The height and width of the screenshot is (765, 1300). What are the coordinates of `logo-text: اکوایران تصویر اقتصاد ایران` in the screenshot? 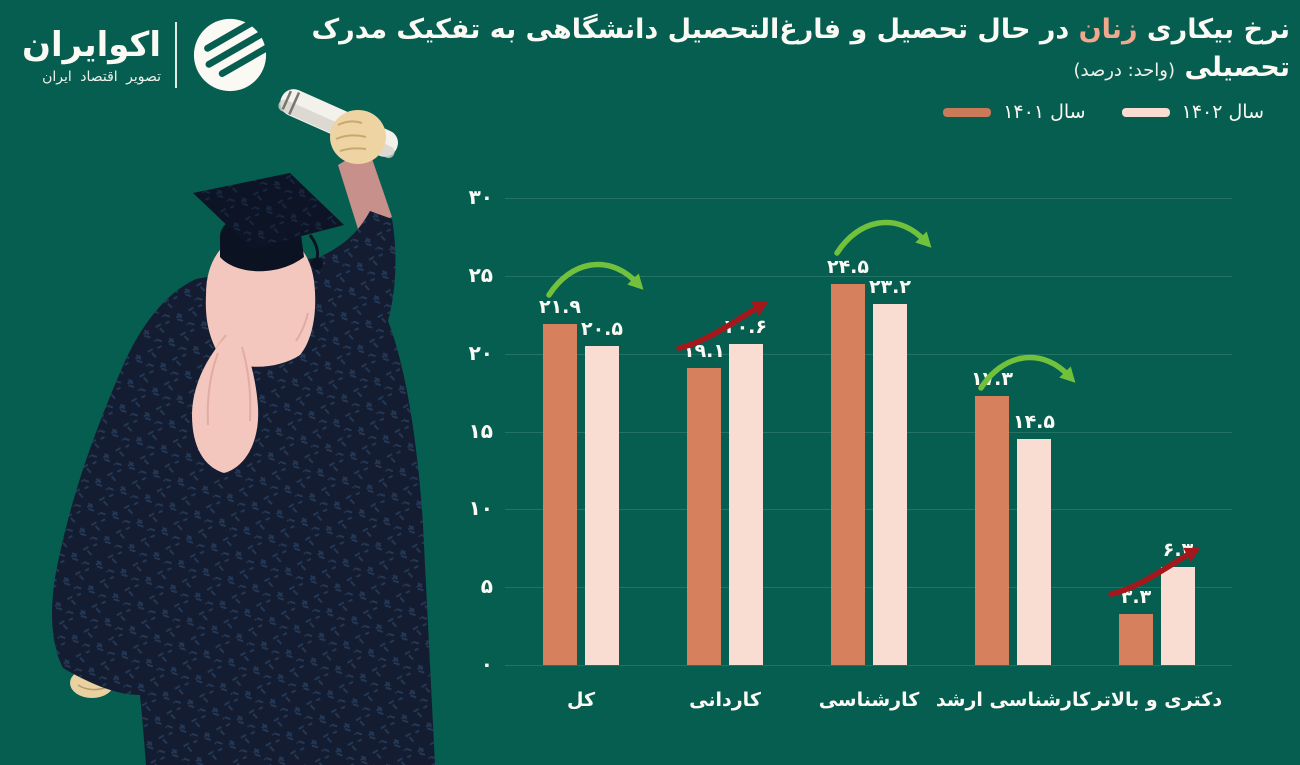 It's located at (91, 55).